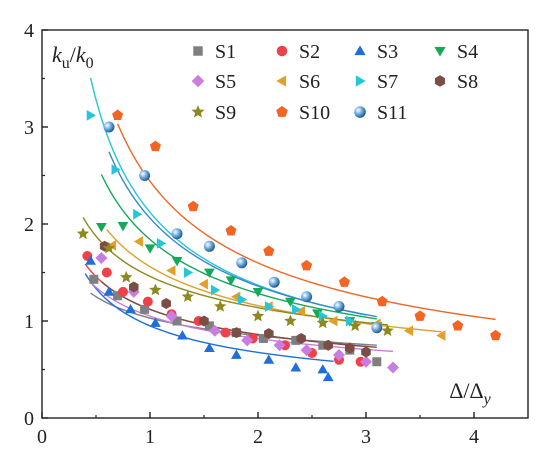 This screenshot has width=550, height=466. I want to click on legend-label-s6: S6, so click(309, 82).